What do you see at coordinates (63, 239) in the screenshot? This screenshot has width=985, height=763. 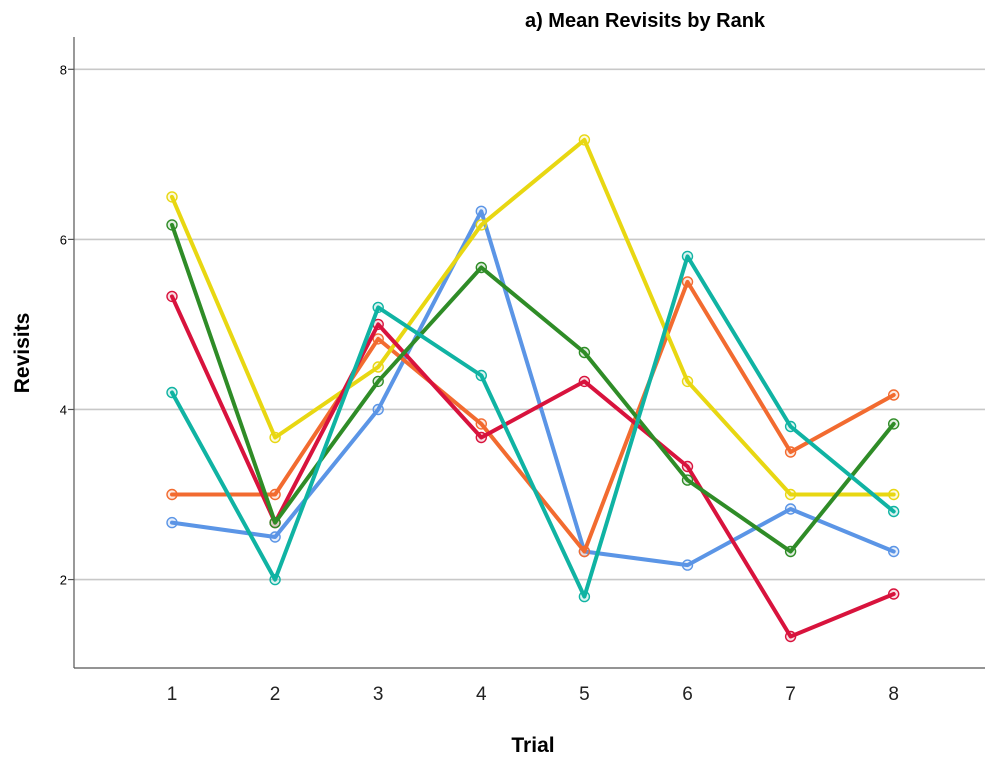 I see `y-tick-label: 6` at bounding box center [63, 239].